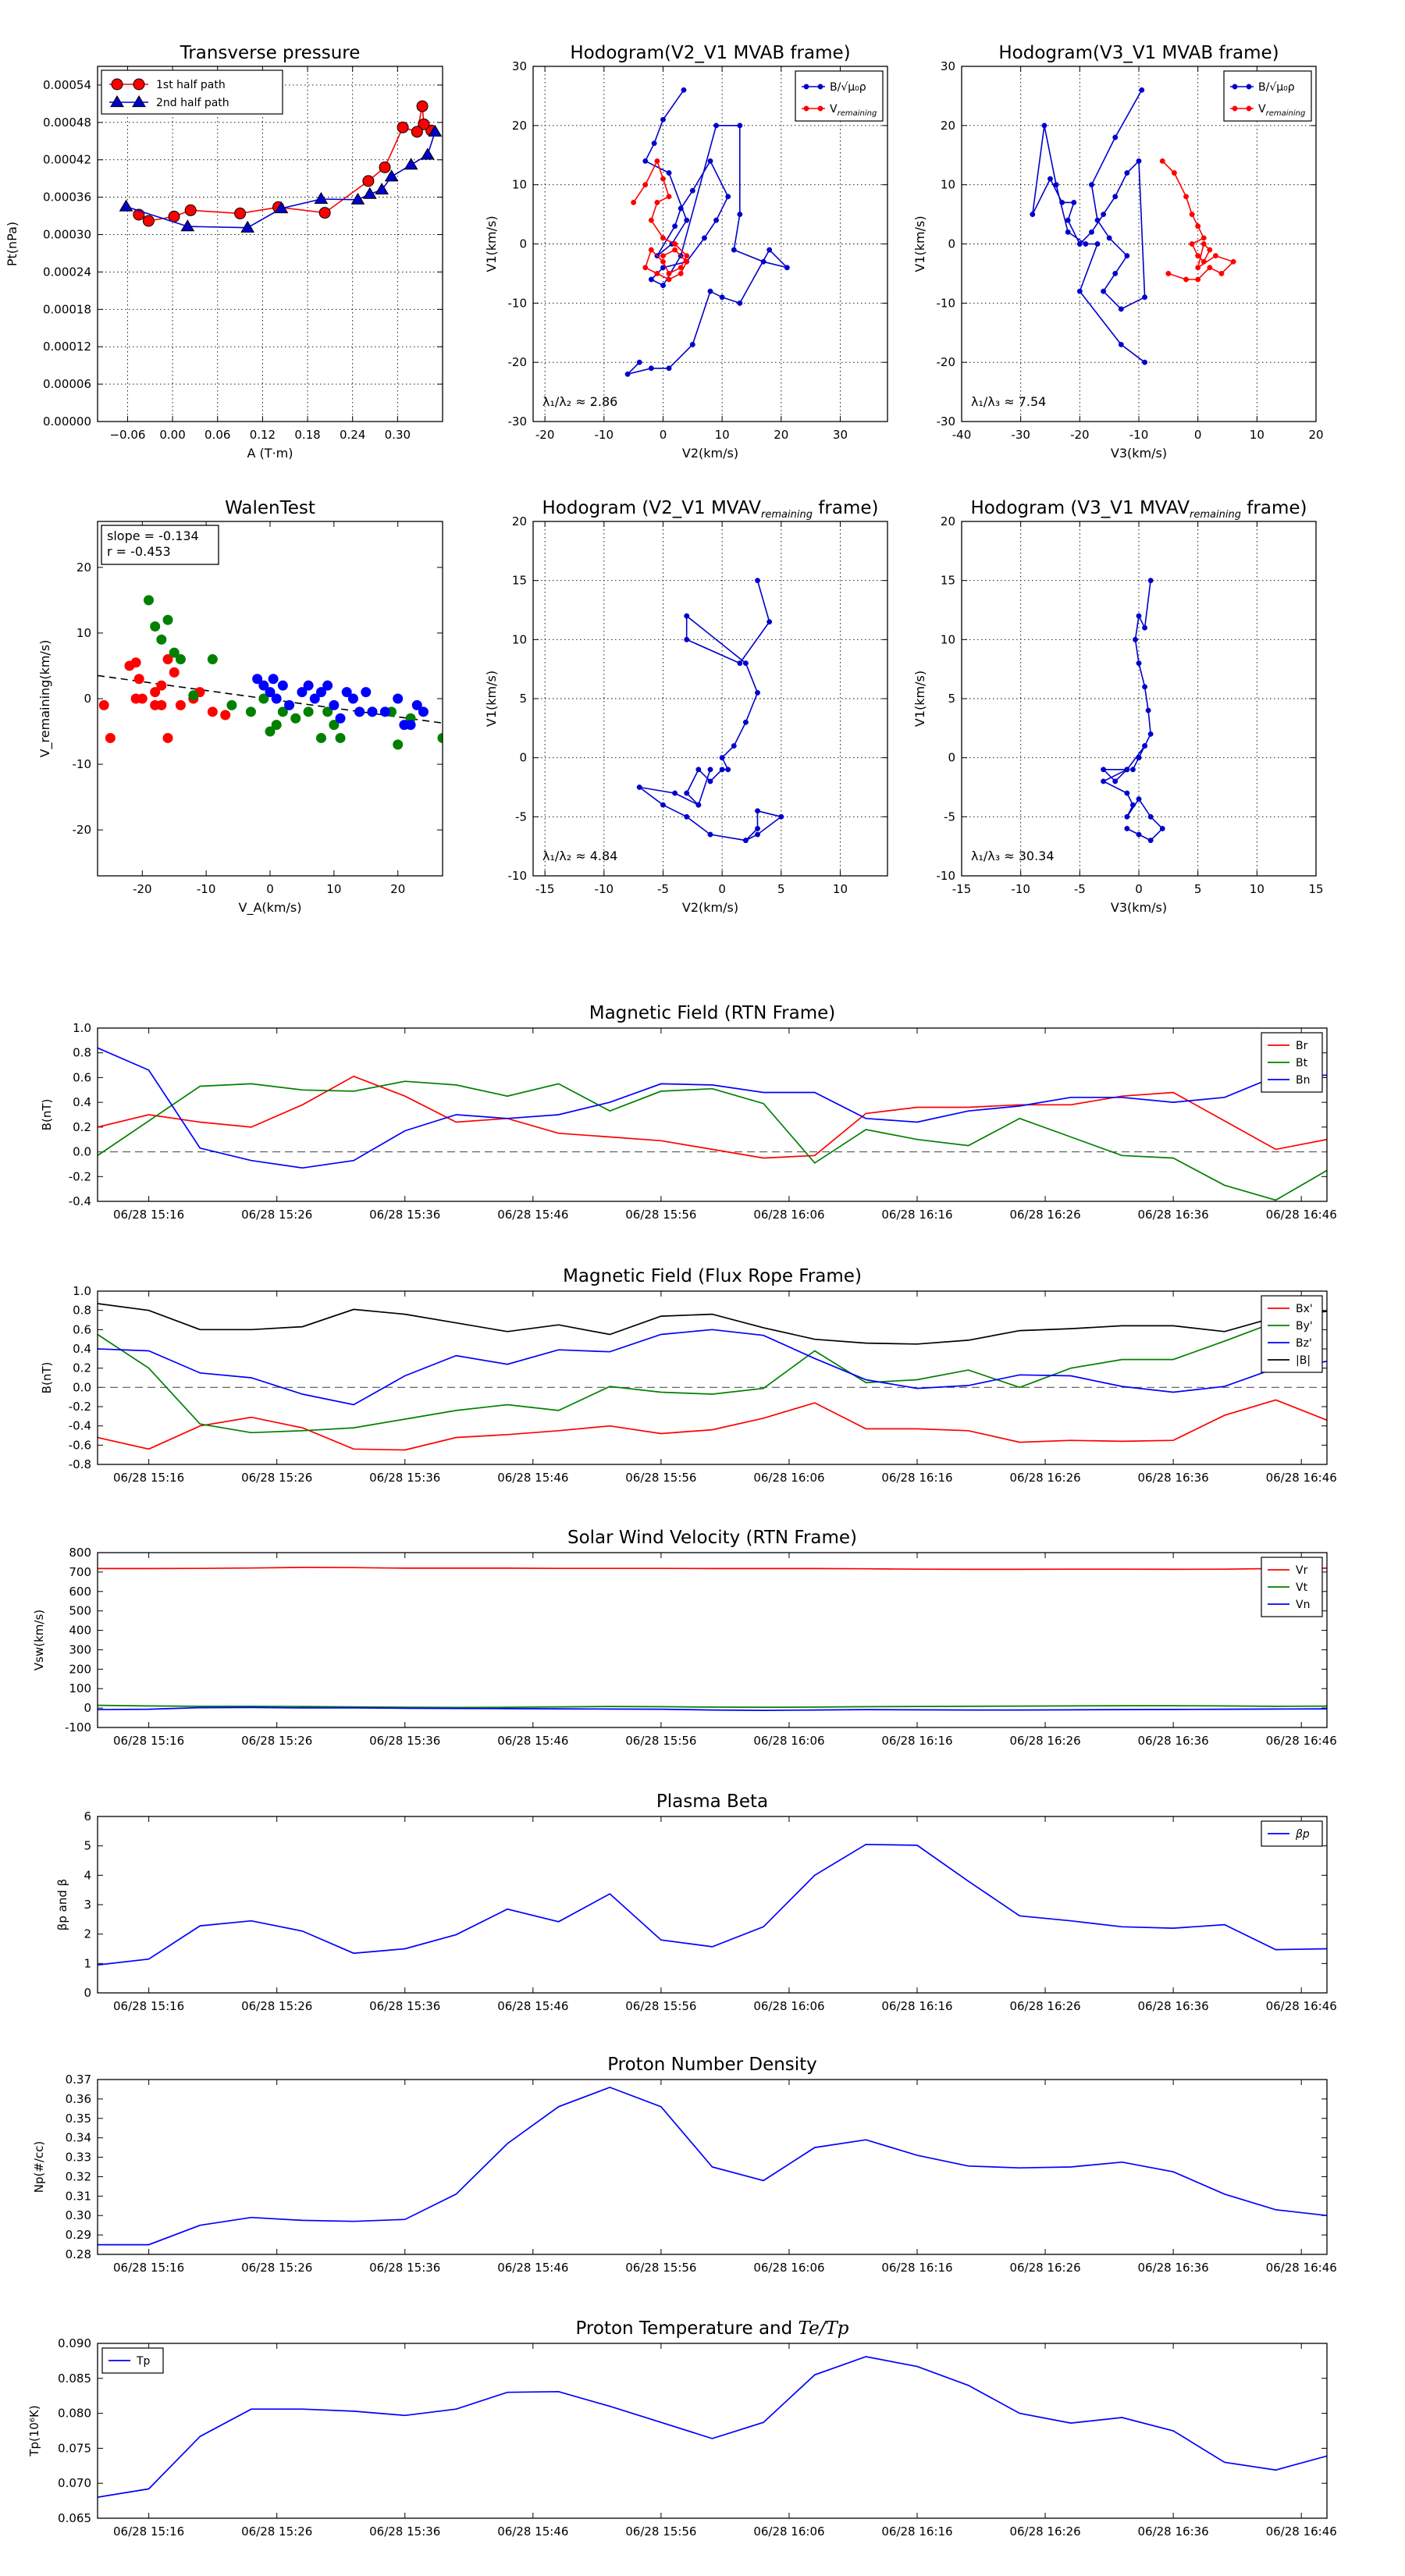  Describe the element at coordinates (334, 889) in the screenshot. I see `x-tick-label: 10` at that location.